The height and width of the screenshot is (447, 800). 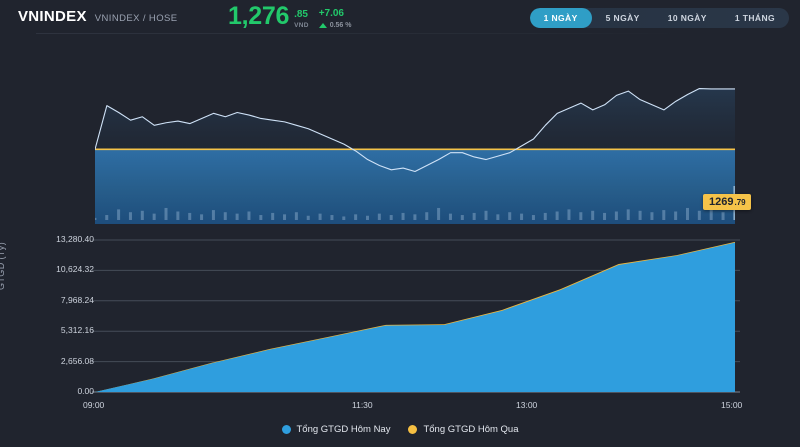 What do you see at coordinates (77, 360) in the screenshot?
I see `y-axis-tick-label: 2,656.08` at bounding box center [77, 360].